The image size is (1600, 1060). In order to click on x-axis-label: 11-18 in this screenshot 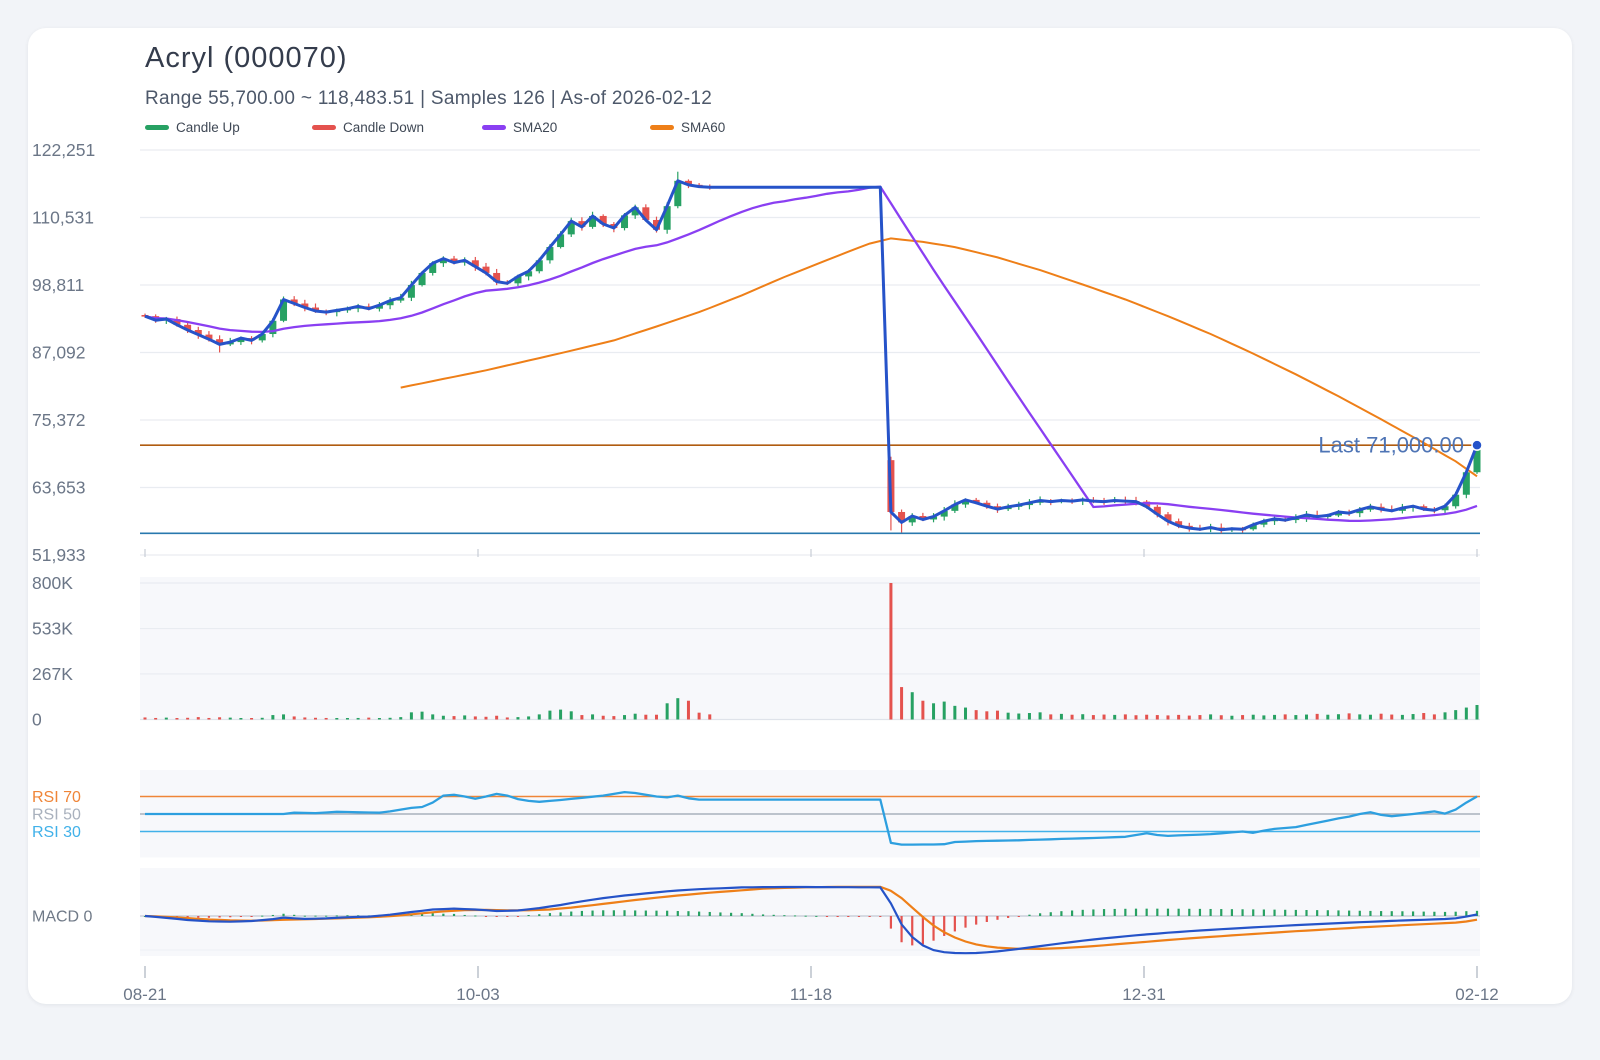, I will do `click(811, 994)`.